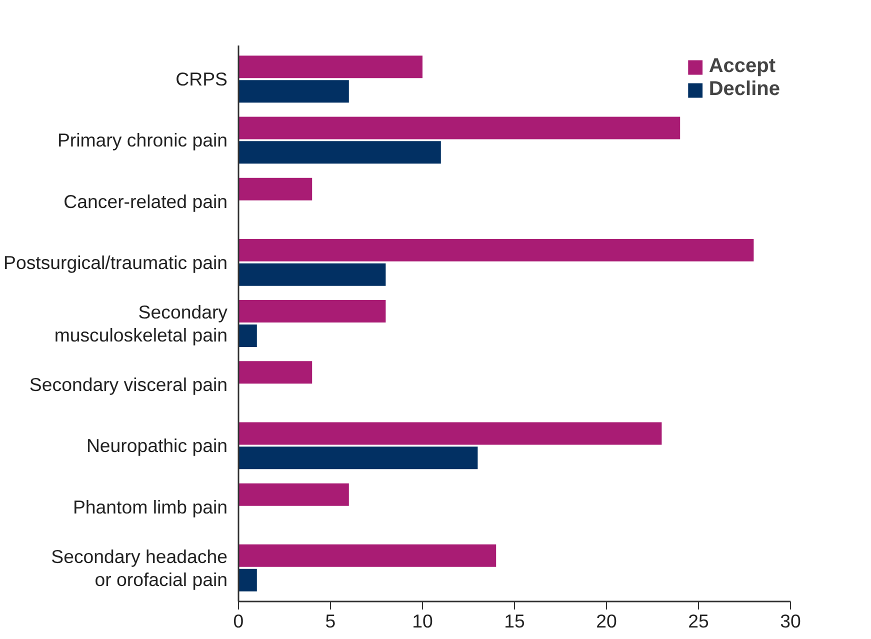  What do you see at coordinates (146, 201) in the screenshot?
I see `y-tick-label: Cancer-related pain` at bounding box center [146, 201].